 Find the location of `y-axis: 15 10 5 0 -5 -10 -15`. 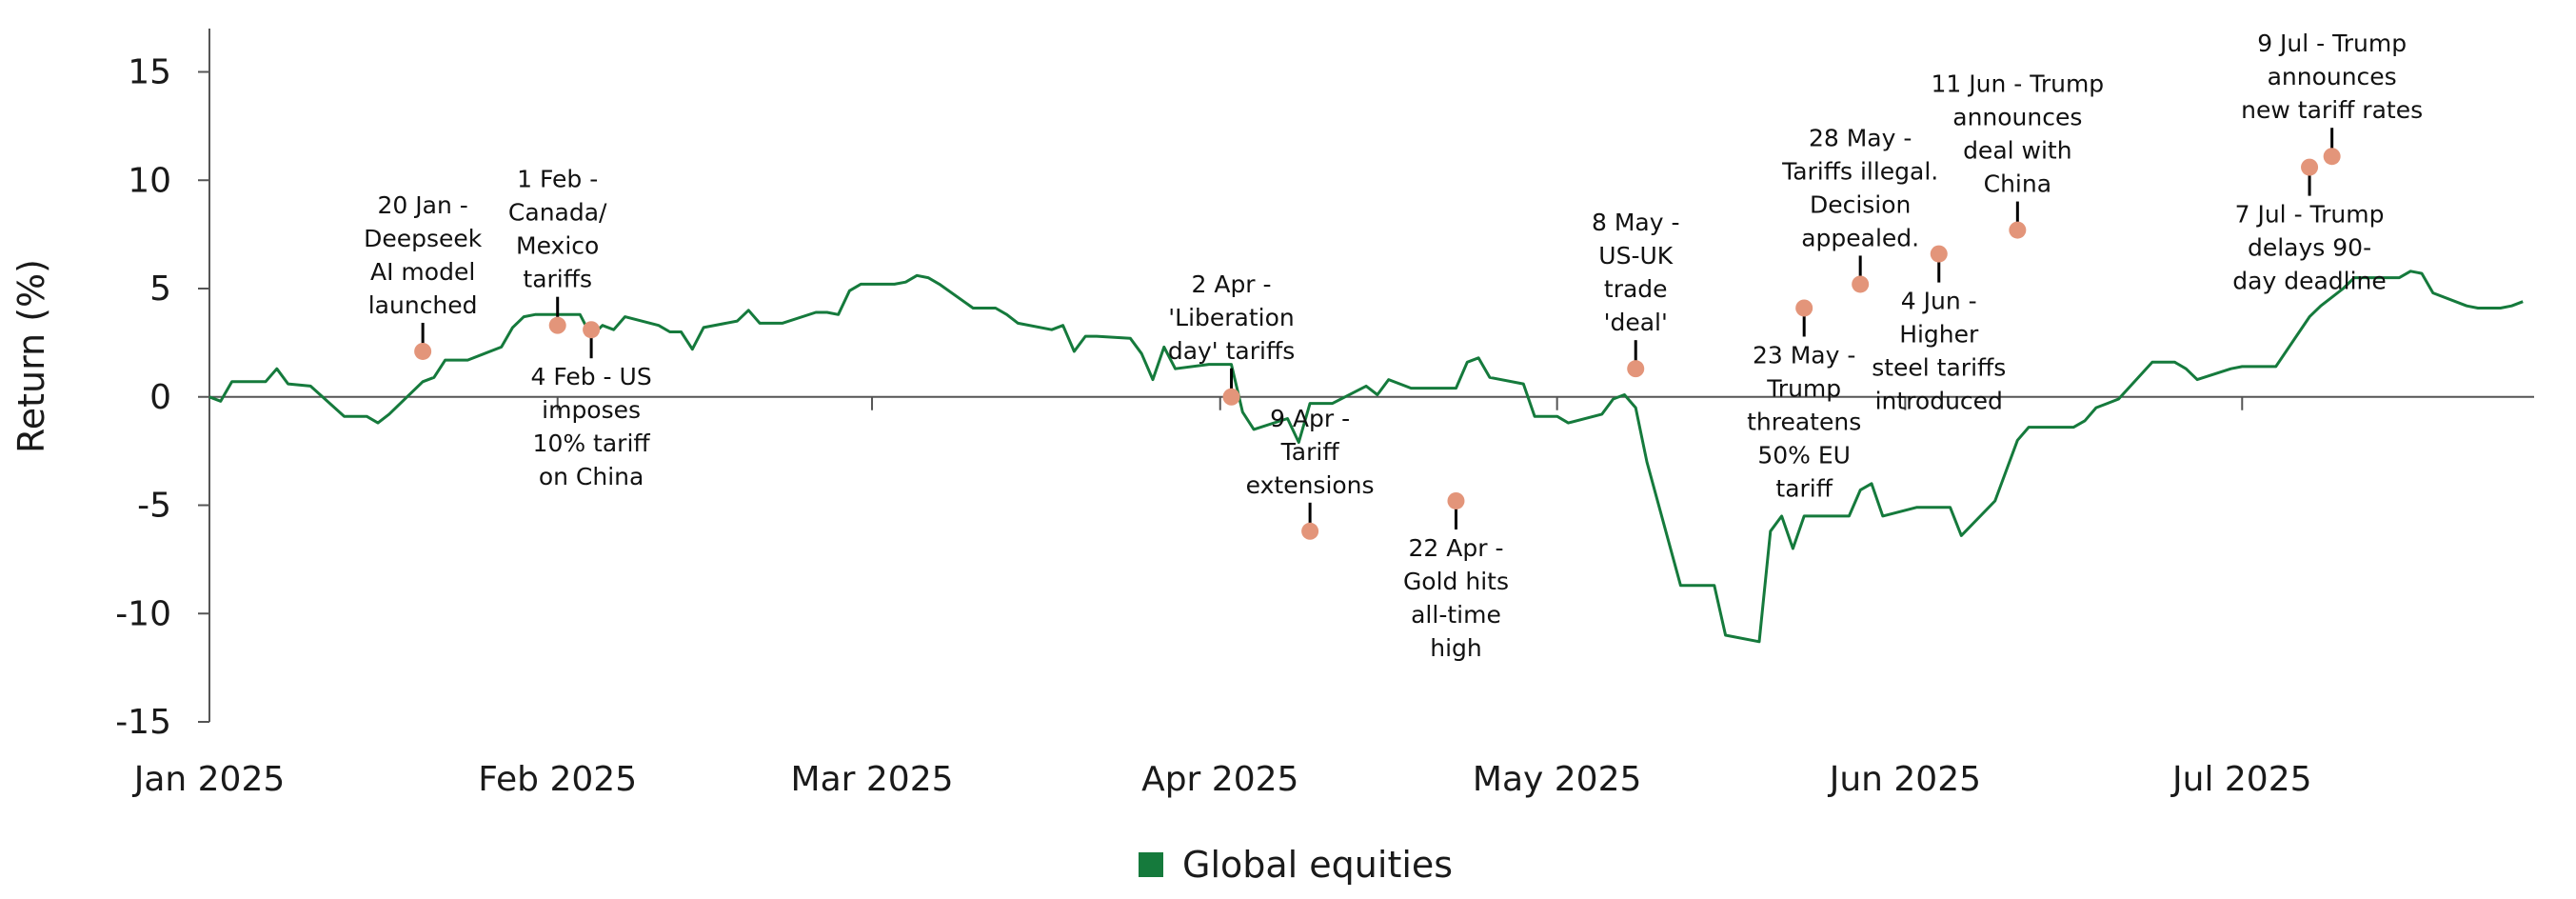

y-axis: 15 10 5 0 -5 -10 -15 is located at coordinates (163, 385).